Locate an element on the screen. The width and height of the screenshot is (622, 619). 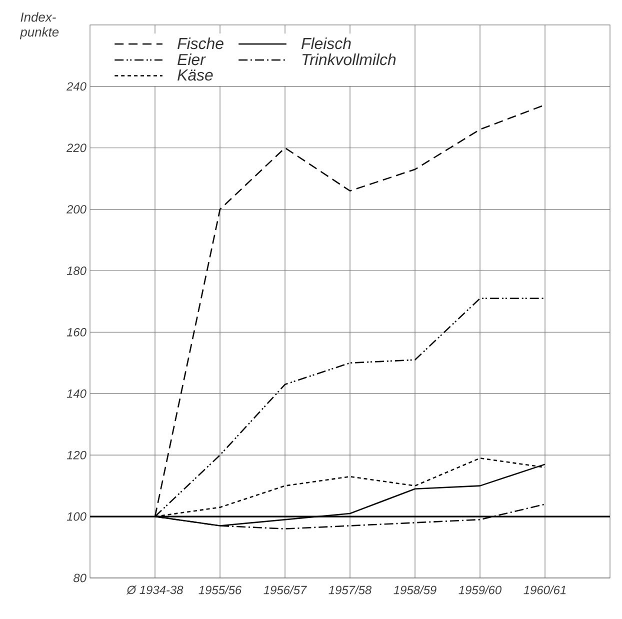
y-tick-label: 80 is located at coordinates (80, 578).